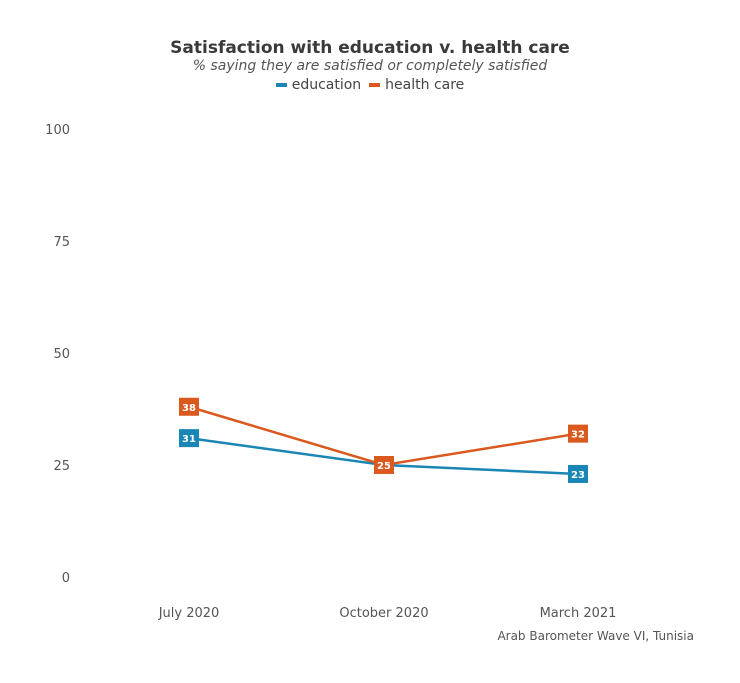 Image resolution: width=740 pixels, height=683 pixels. I want to click on y-tick-label: 0, so click(66, 578).